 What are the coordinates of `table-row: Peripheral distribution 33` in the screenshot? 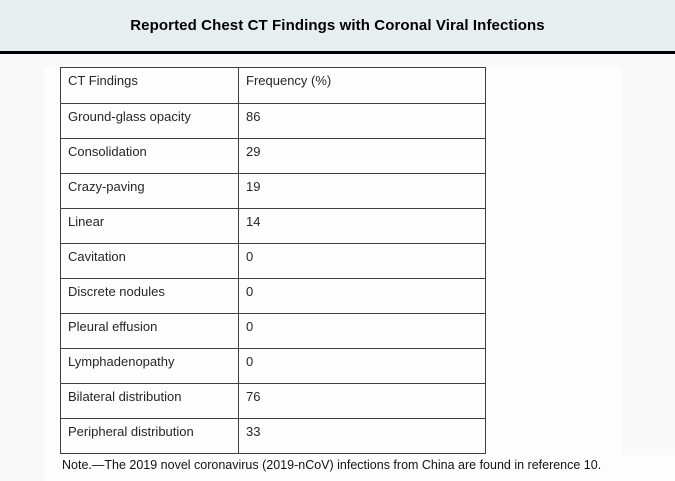 It's located at (273, 436).